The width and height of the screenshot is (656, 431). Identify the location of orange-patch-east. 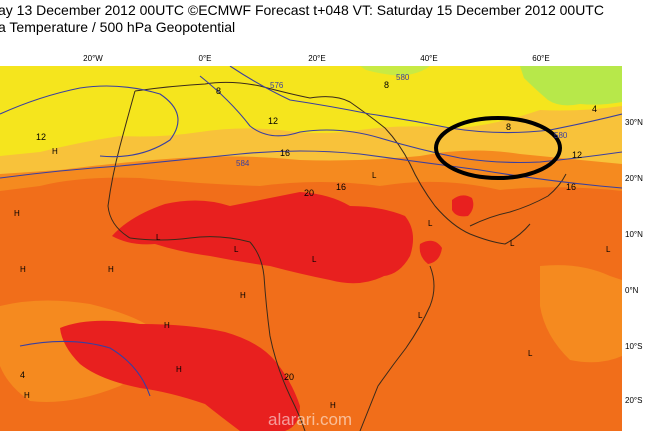
(581, 314).